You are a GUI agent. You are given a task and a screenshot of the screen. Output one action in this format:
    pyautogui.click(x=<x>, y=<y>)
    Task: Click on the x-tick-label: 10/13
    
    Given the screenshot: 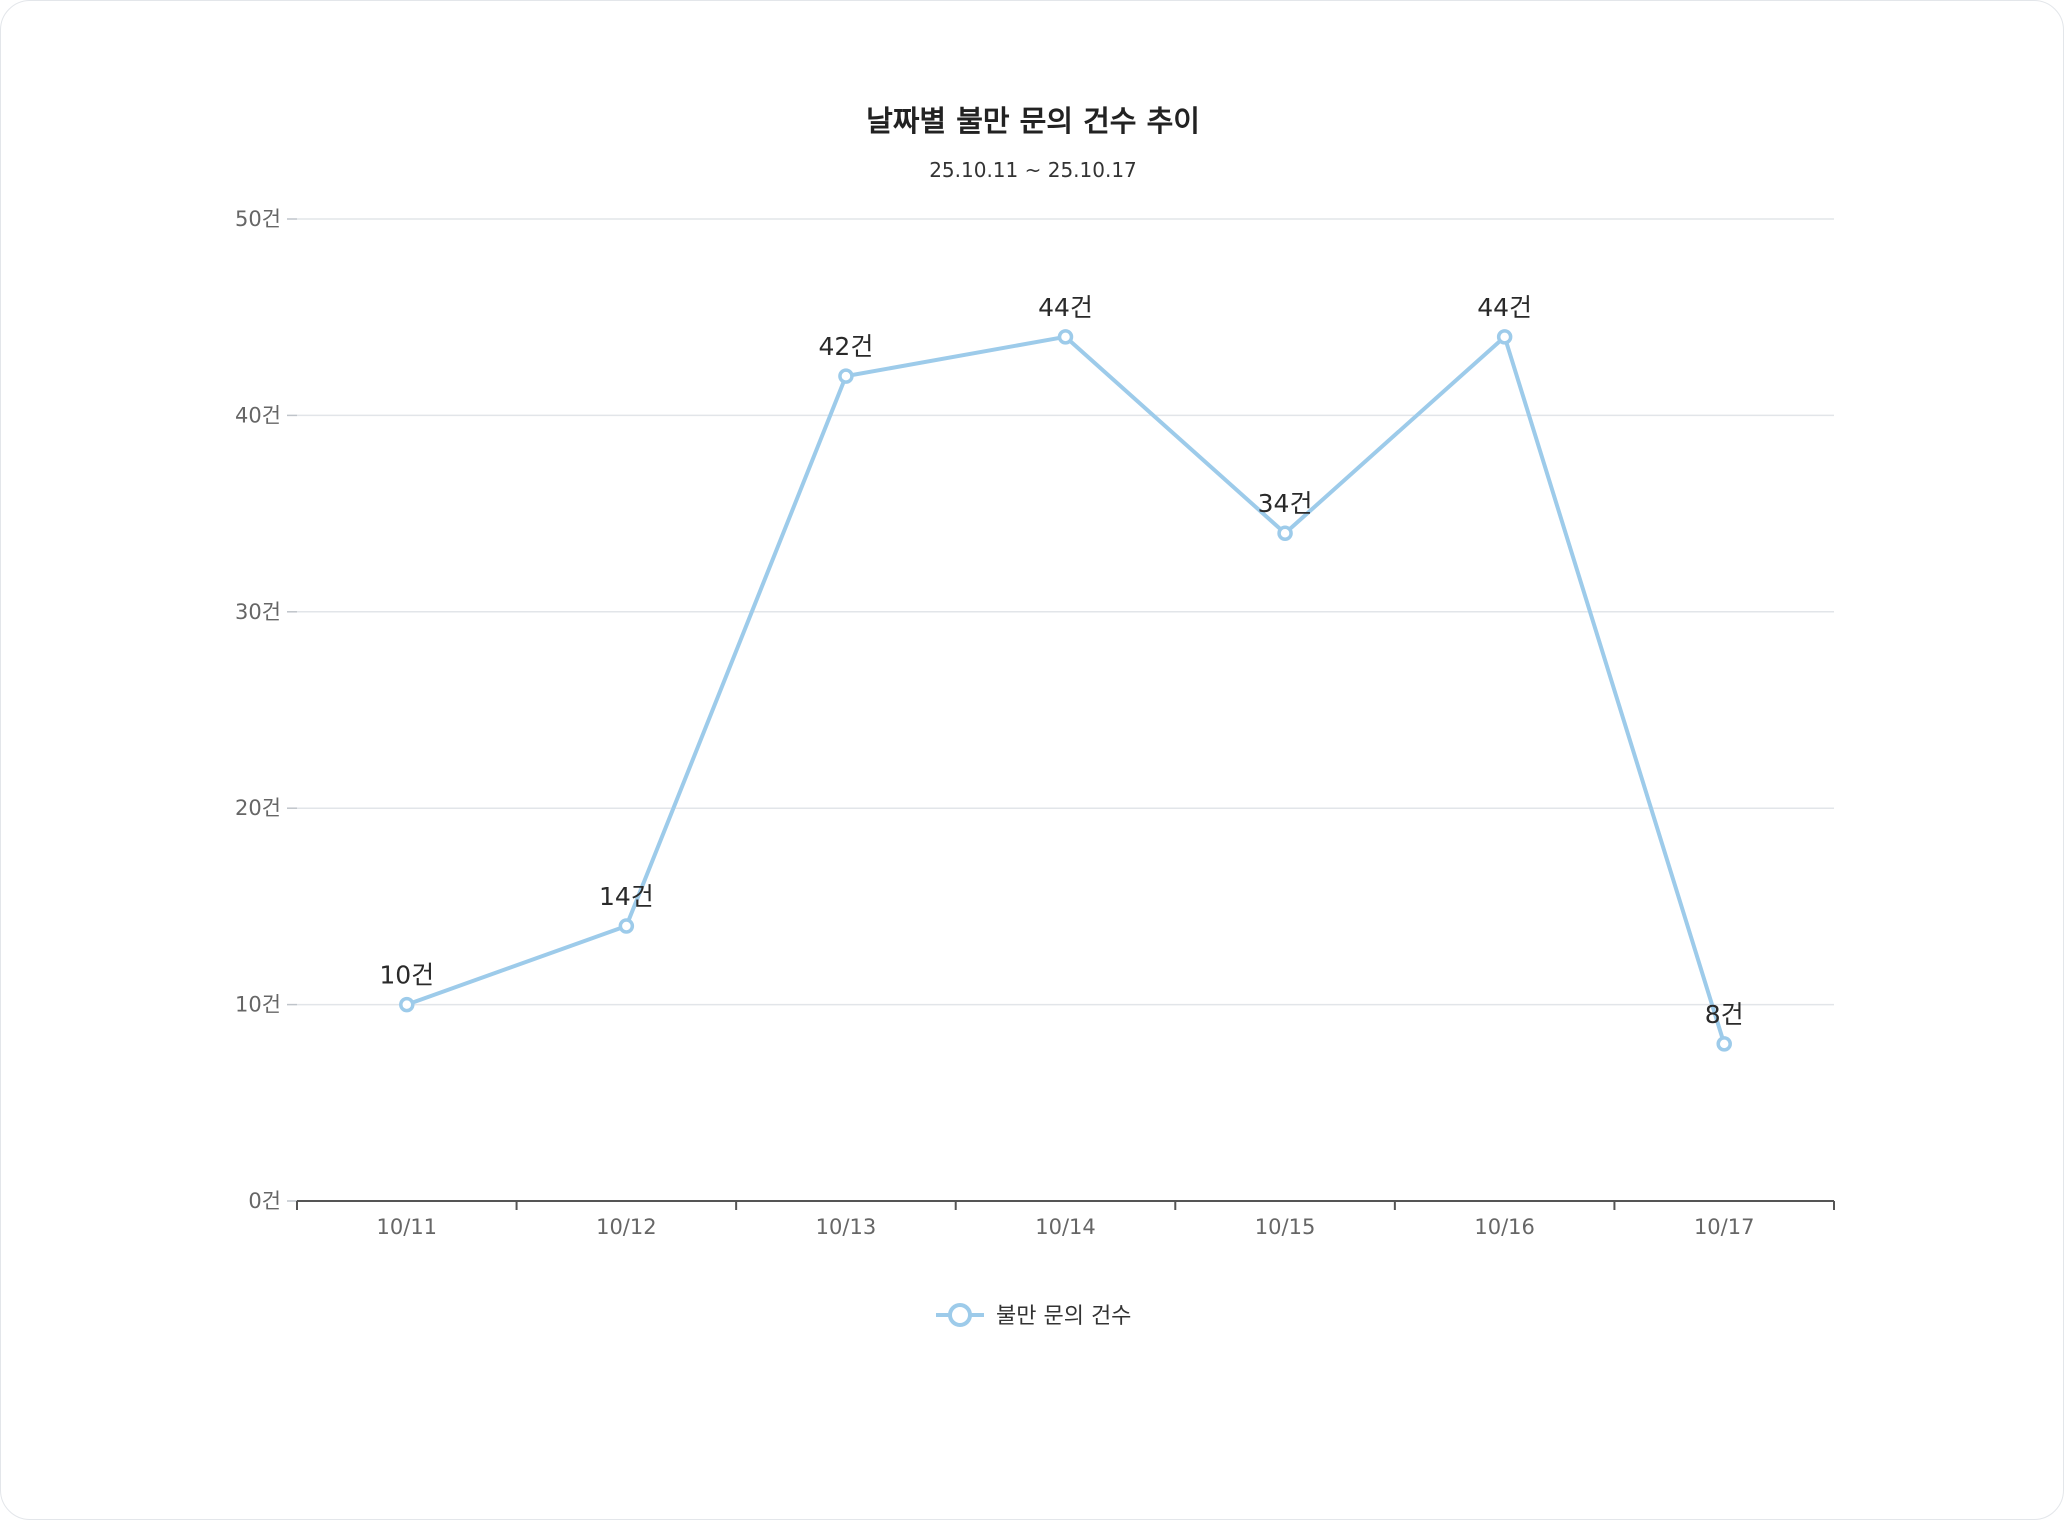 What is the action you would take?
    pyautogui.click(x=846, y=1227)
    